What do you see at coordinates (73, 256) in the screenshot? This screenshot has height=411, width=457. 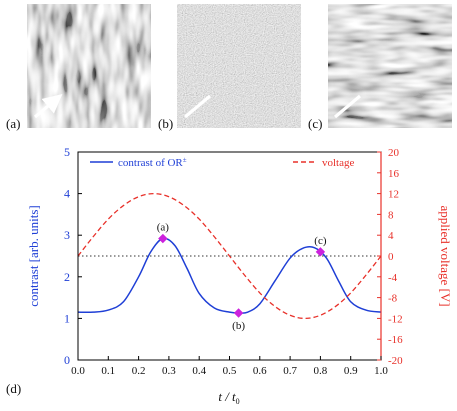 I see `y-axis-left: 0 1 2 3 4 5` at bounding box center [73, 256].